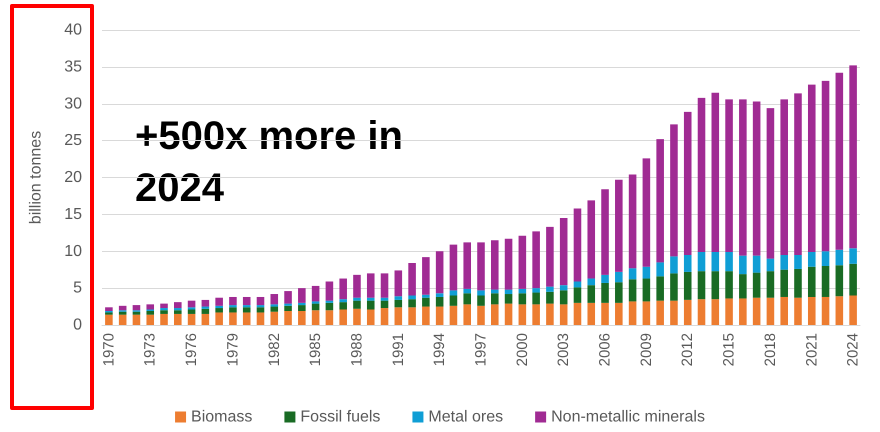  I want to click on x-tick-label: 2000, so click(522, 349).